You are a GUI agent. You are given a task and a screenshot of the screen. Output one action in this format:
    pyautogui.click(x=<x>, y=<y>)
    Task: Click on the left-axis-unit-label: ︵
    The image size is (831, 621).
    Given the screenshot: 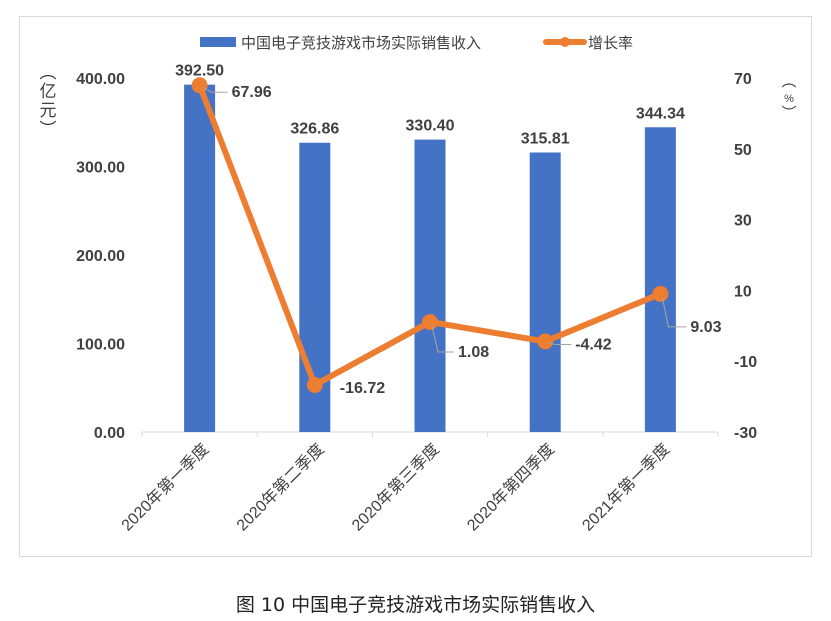 What is the action you would take?
    pyautogui.click(x=48, y=72)
    